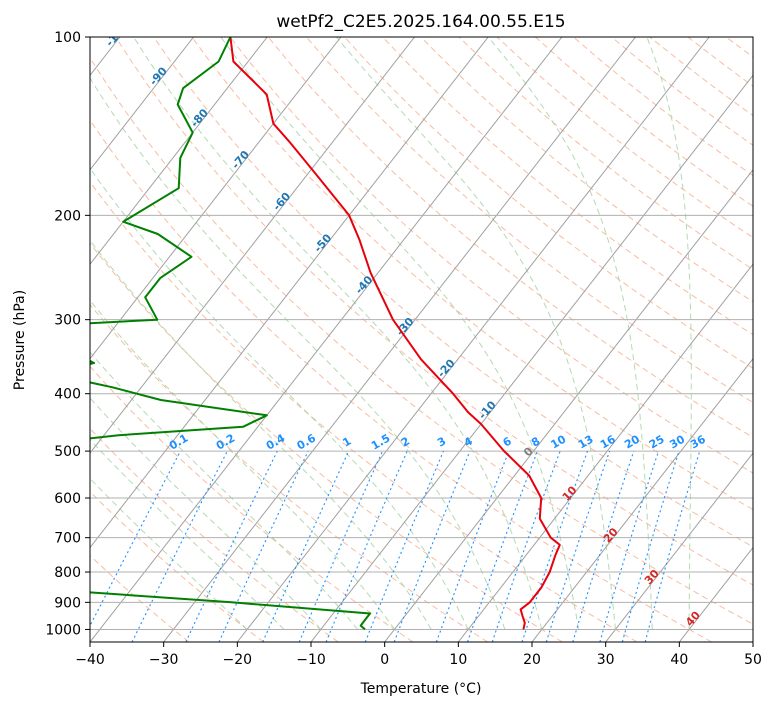  Describe the element at coordinates (67, 216) in the screenshot. I see `y-tick-label: 200` at that location.